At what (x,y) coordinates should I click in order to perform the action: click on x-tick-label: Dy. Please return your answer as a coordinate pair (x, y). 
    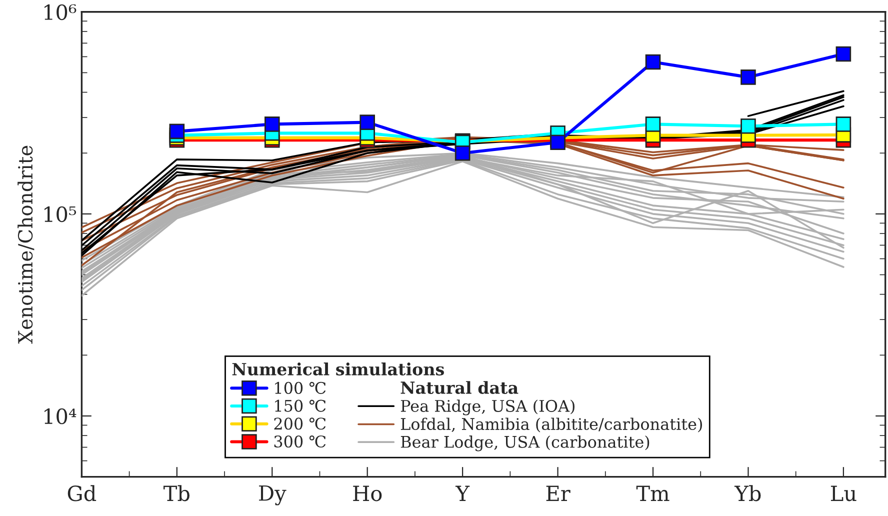
    Looking at the image, I should click on (272, 495).